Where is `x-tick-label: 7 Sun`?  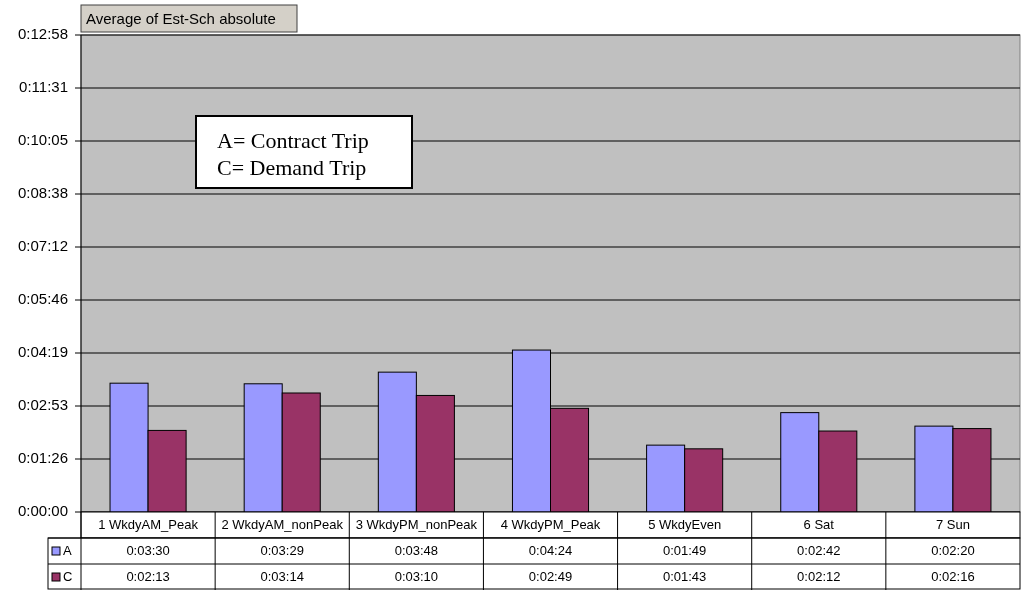
x-tick-label: 7 Sun is located at coordinates (952, 525).